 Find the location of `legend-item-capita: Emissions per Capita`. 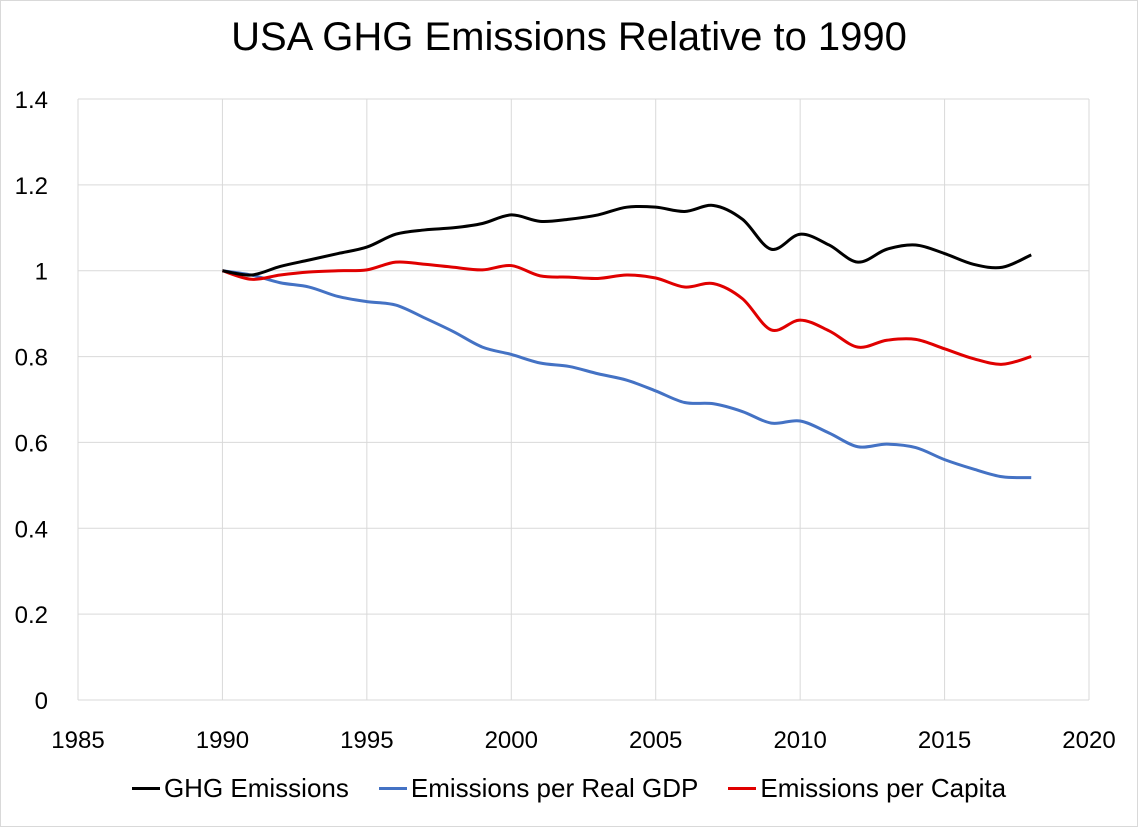

legend-item-capita: Emissions per Capita is located at coordinates (867, 788).